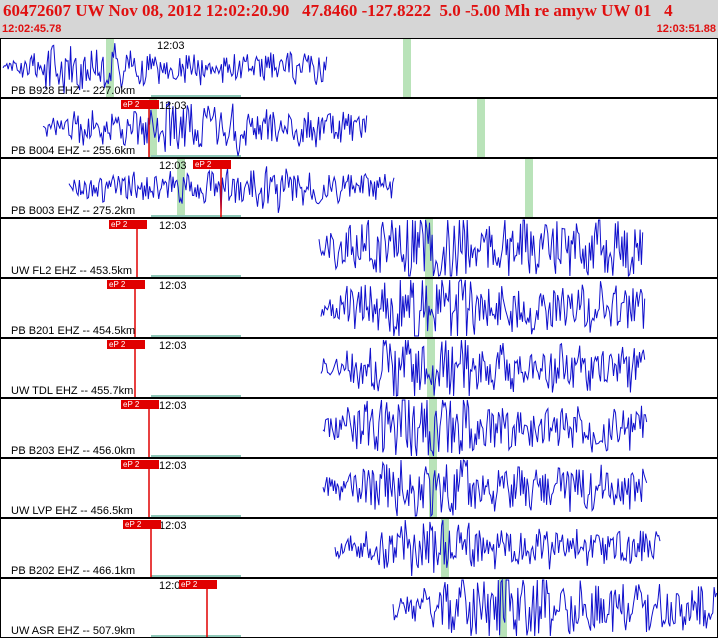 Image resolution: width=718 pixels, height=638 pixels. I want to click on trace-panel: 12:03 PB B928 EHZ -- 227.0km, so click(359, 68).